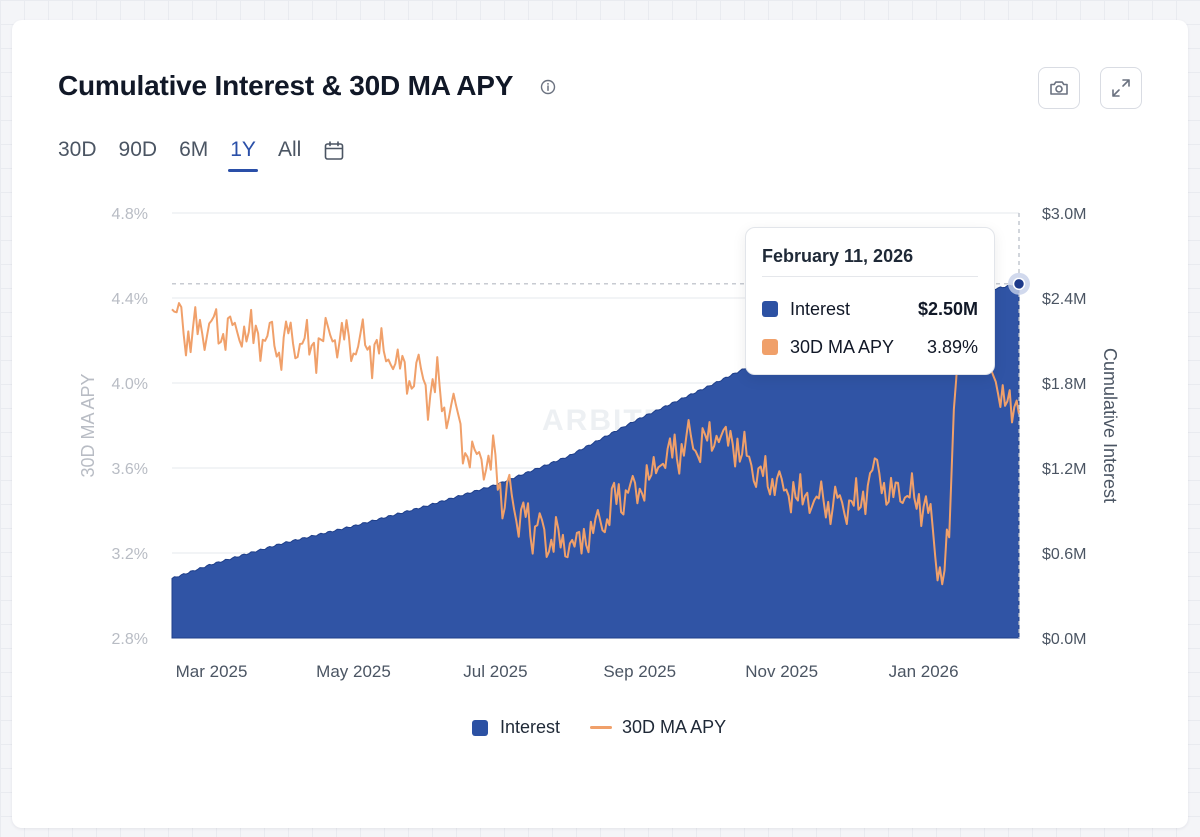 The image size is (1200, 837). Describe the element at coordinates (1110, 425) in the screenshot. I see `y2-axis-title: Cumulative Interest` at that location.